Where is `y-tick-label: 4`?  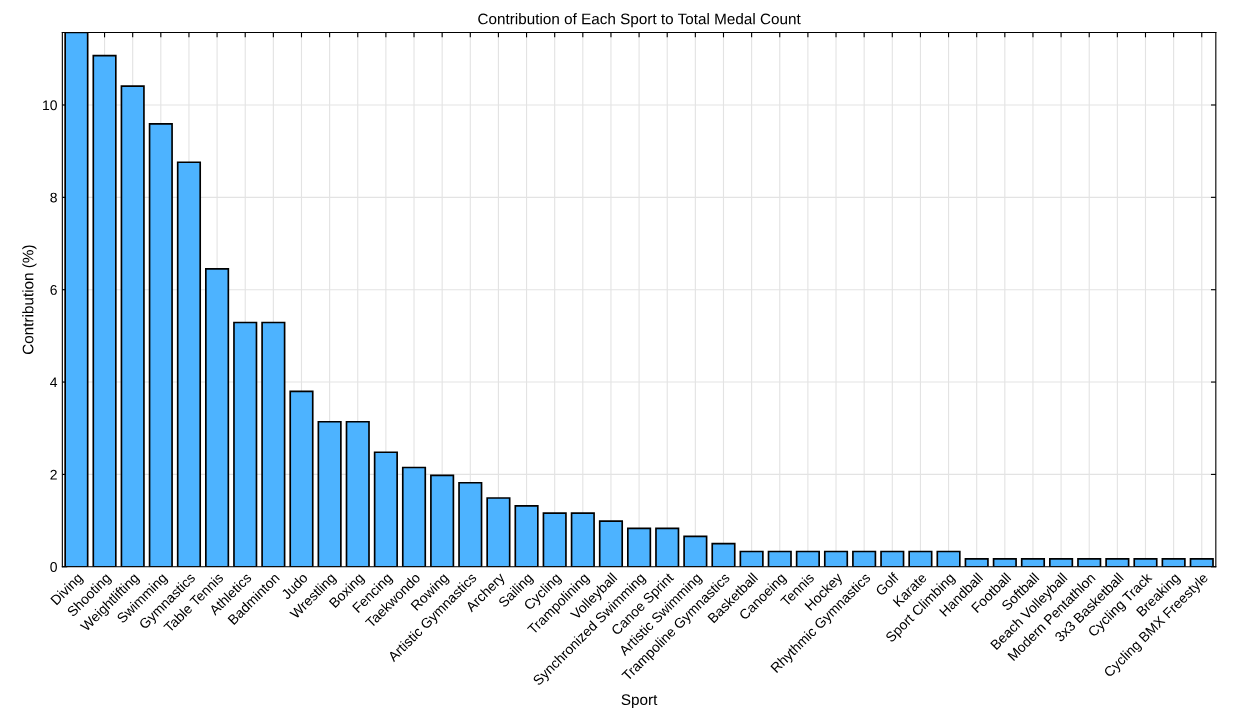 y-tick-label: 4 is located at coordinates (54, 382).